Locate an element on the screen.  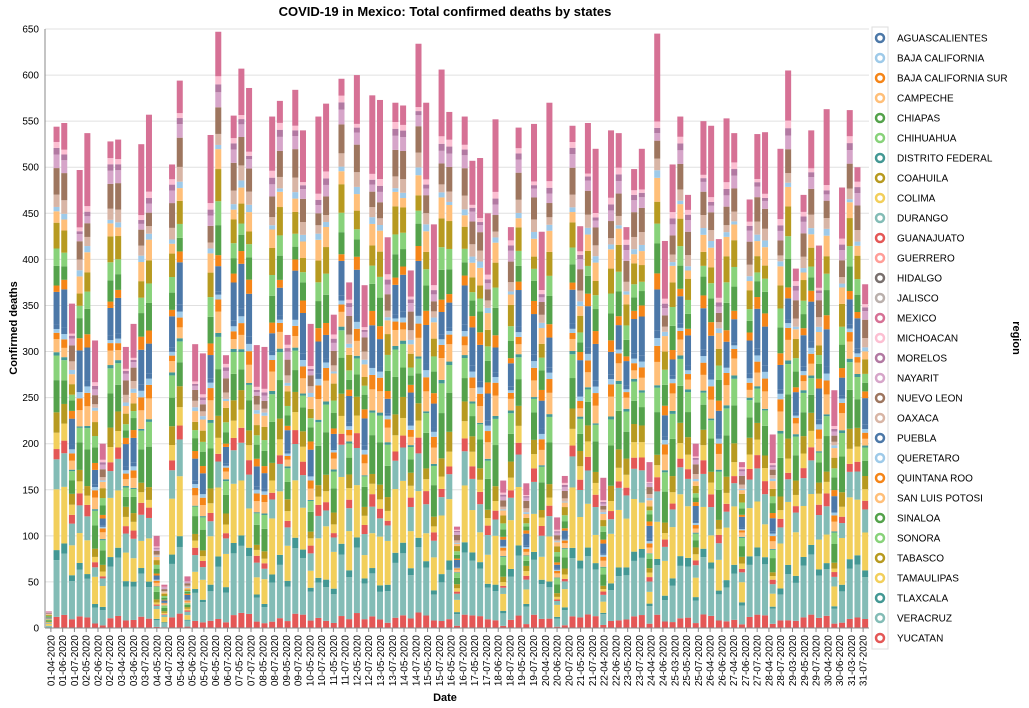
x-tick-label: 26-06-2020 is located at coordinates (722, 661).